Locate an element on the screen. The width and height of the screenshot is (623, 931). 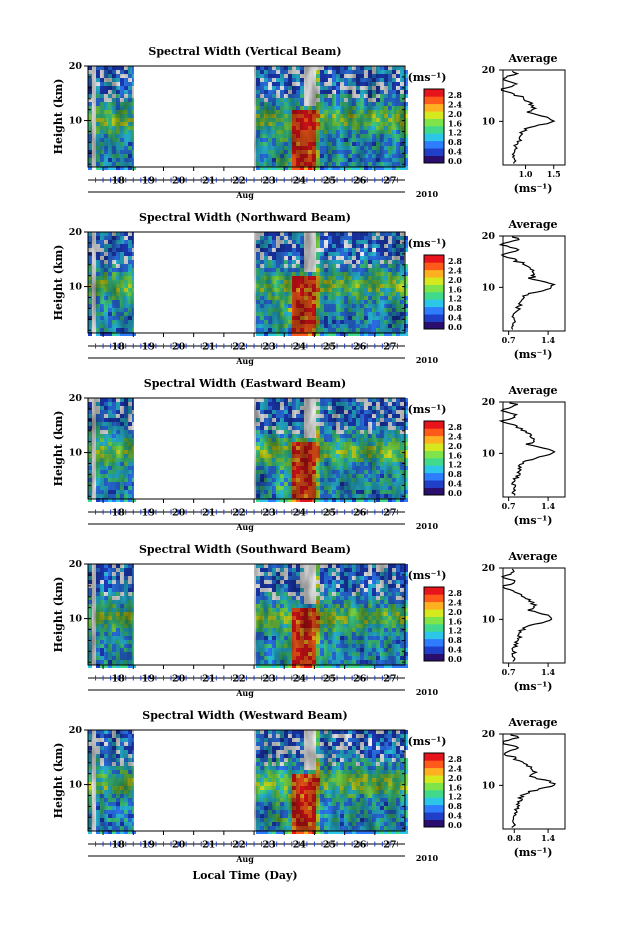
x-tick-label: 26 is located at coordinates (360, 181).